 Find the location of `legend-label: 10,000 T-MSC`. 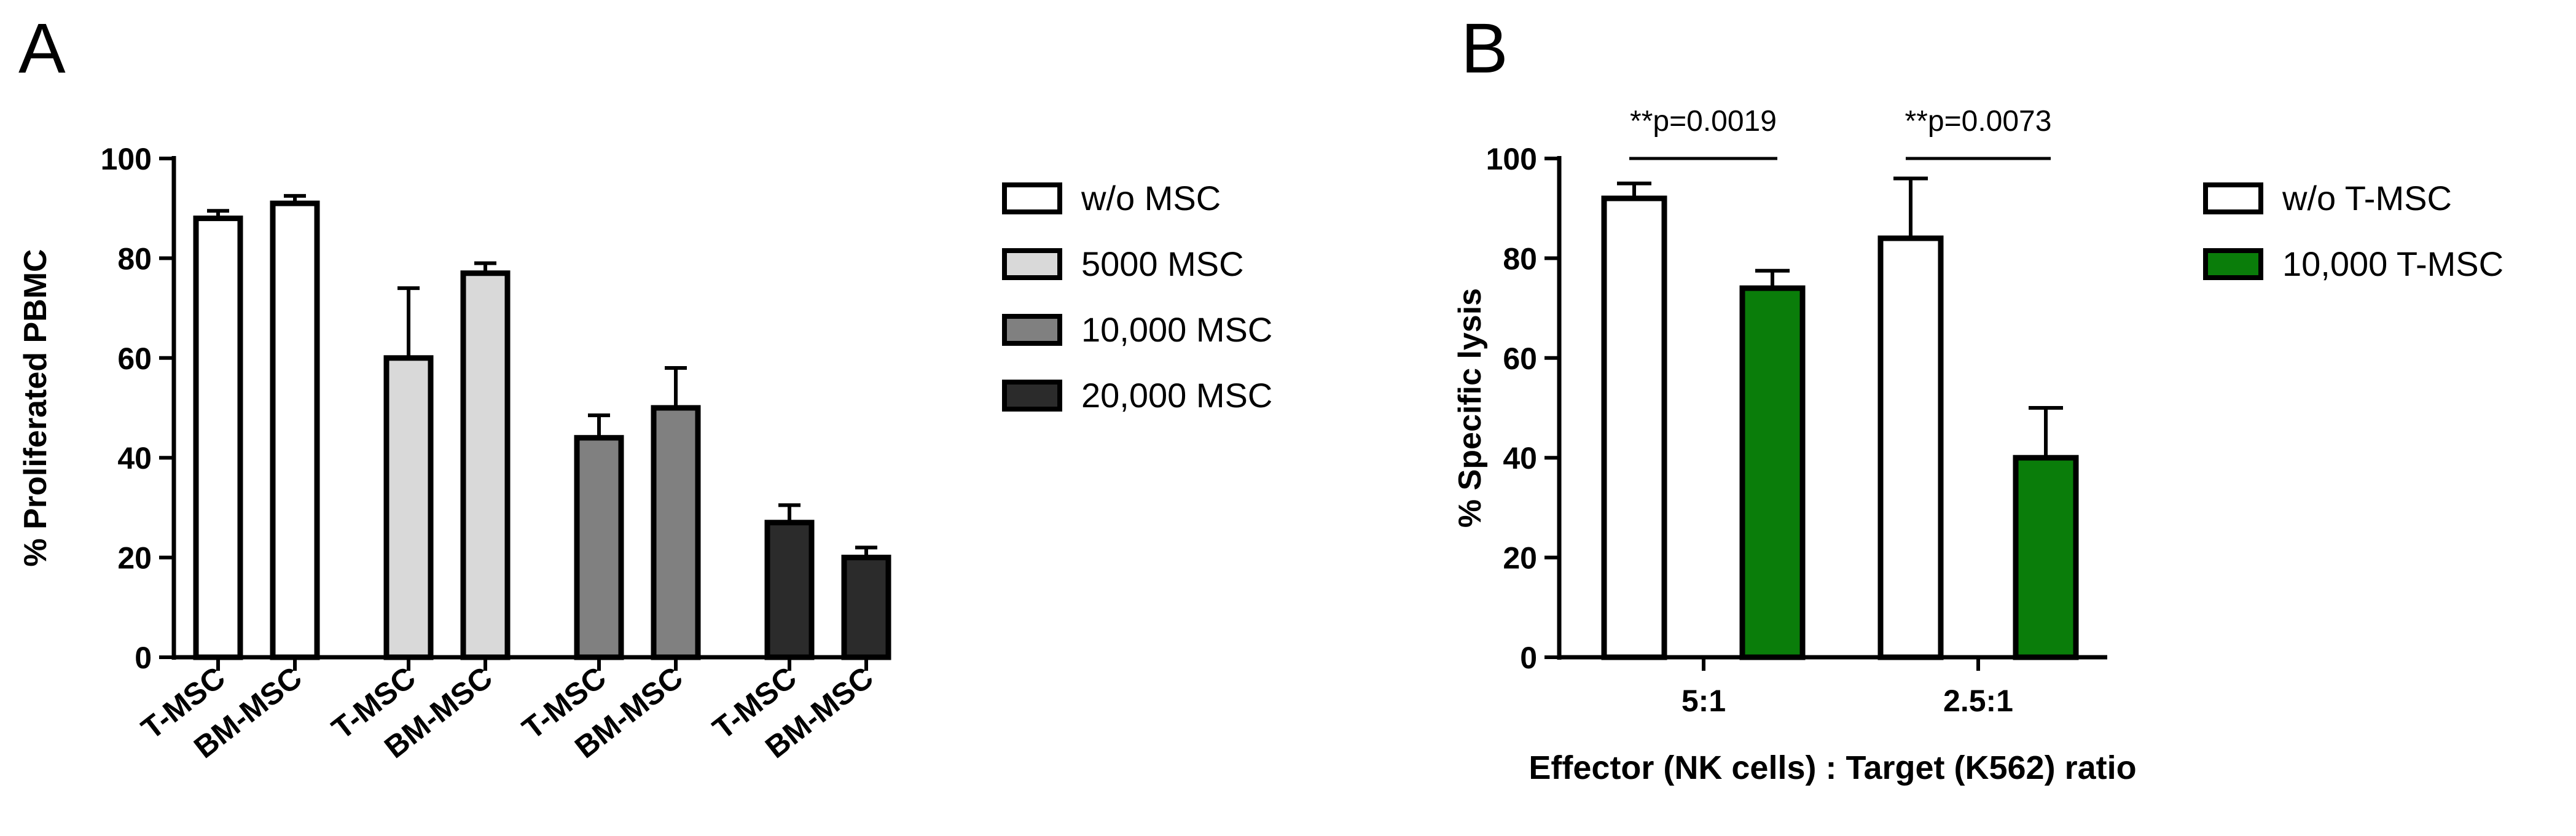

legend-label: 10,000 T-MSC is located at coordinates (2393, 263).